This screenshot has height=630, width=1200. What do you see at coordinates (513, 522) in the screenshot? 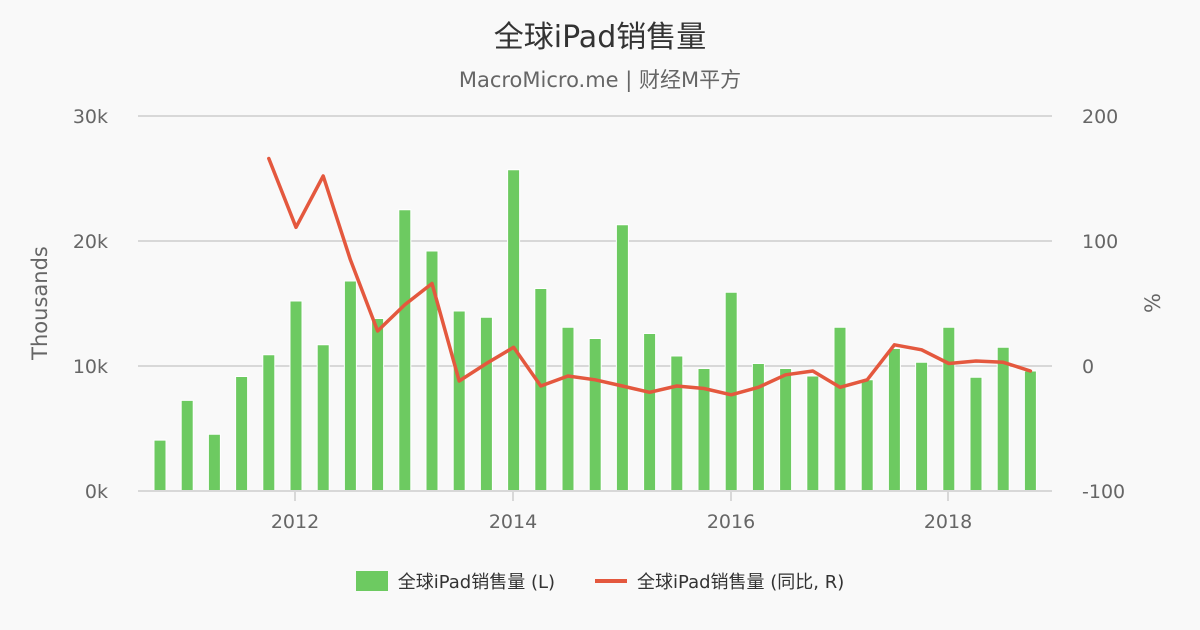
I see `x-tick-label: 2014` at bounding box center [513, 522].